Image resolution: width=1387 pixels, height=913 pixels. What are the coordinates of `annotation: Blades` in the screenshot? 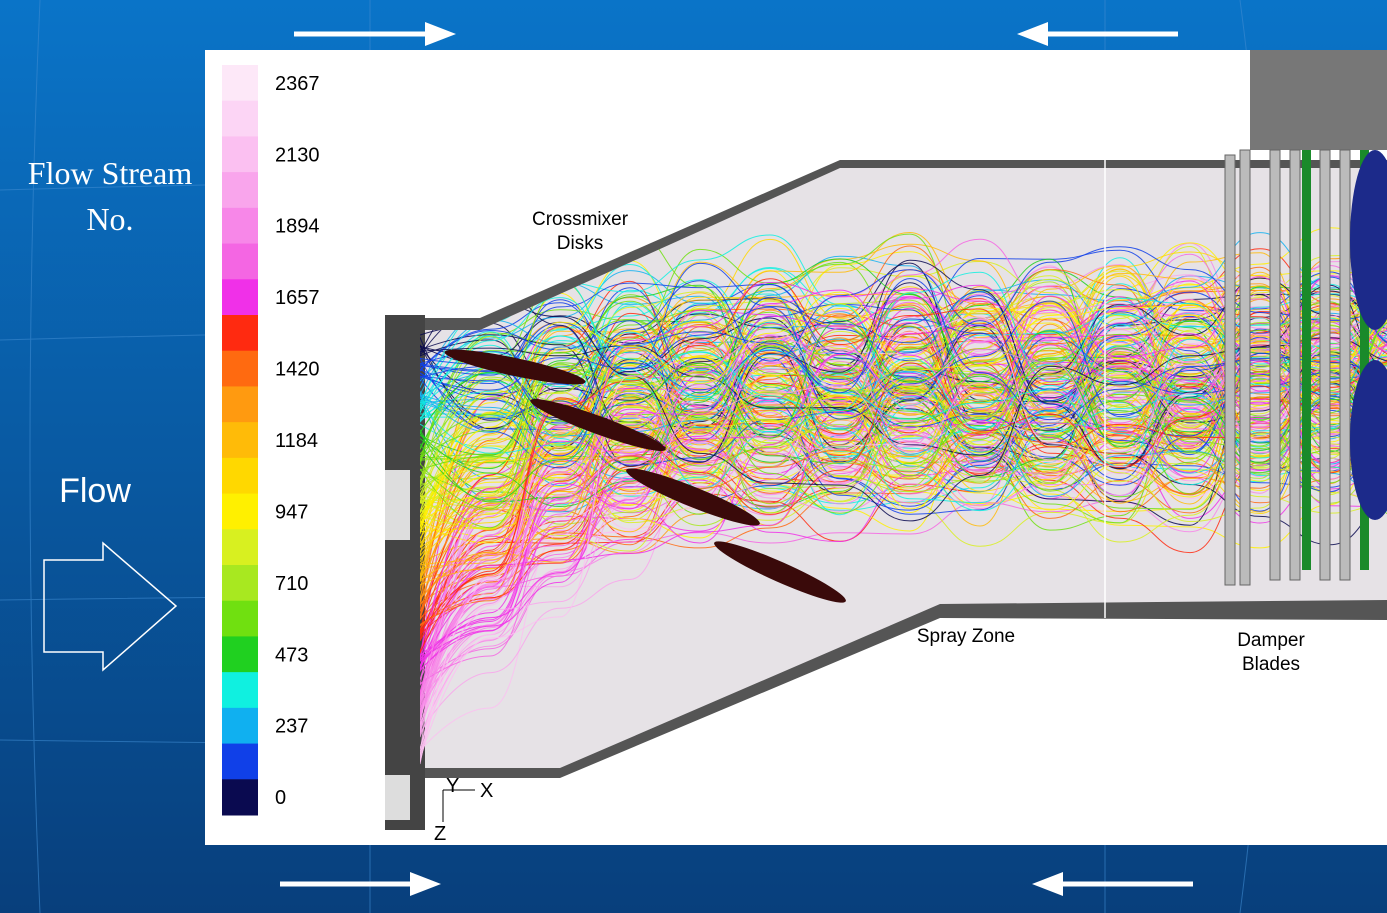 It's located at (1271, 664).